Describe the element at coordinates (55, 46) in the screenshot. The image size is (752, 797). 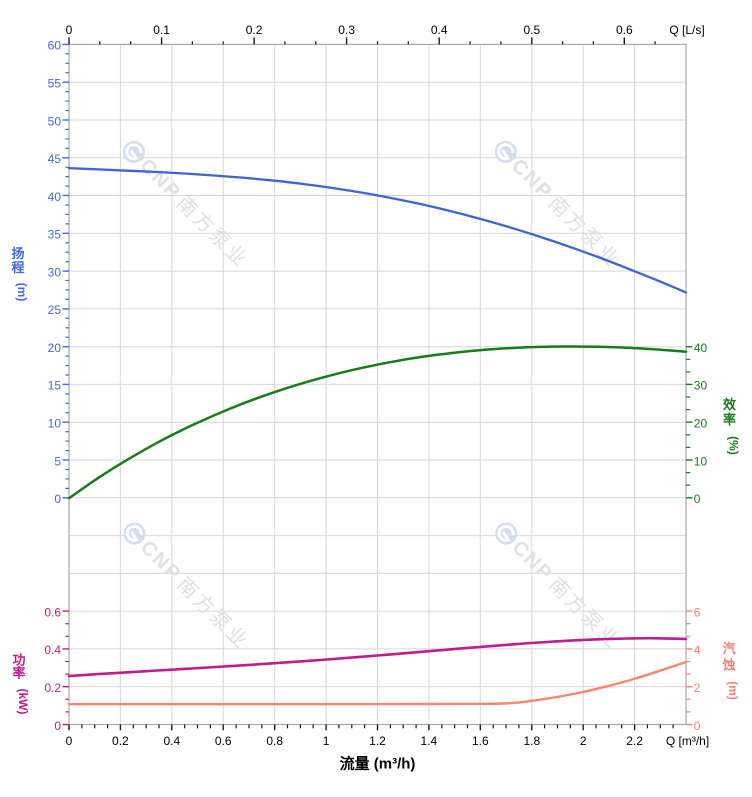
I see `svg-text: 60` at that location.